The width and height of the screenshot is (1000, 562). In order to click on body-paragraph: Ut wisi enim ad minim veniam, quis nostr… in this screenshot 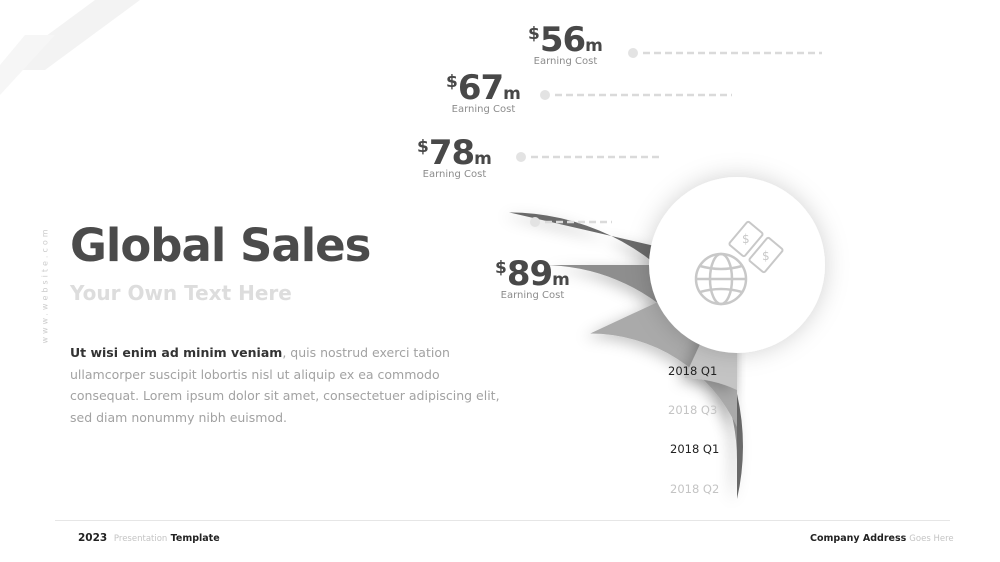, I will do `click(290, 385)`.